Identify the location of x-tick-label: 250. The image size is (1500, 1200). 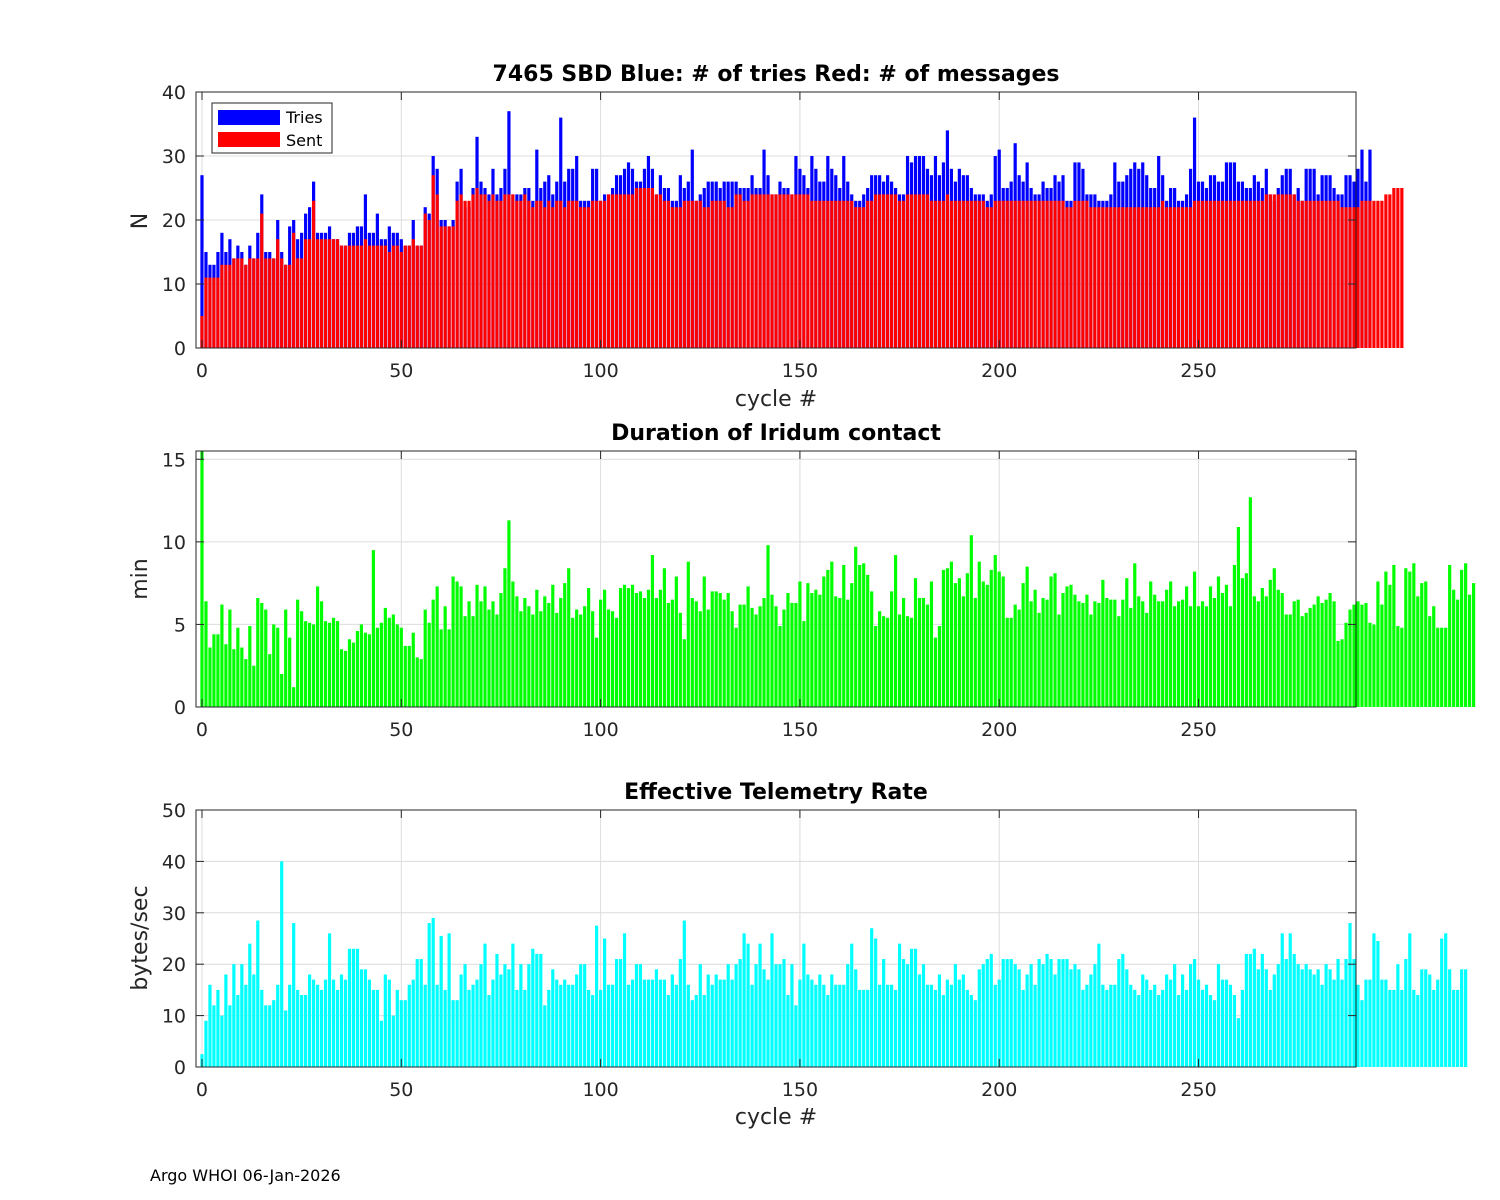
(1198, 730).